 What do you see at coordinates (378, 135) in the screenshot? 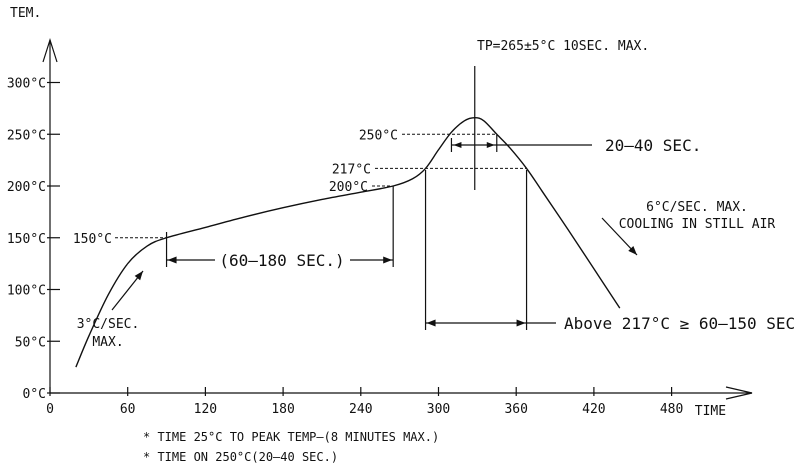
I see `level-250-label: 250°C` at bounding box center [378, 135].